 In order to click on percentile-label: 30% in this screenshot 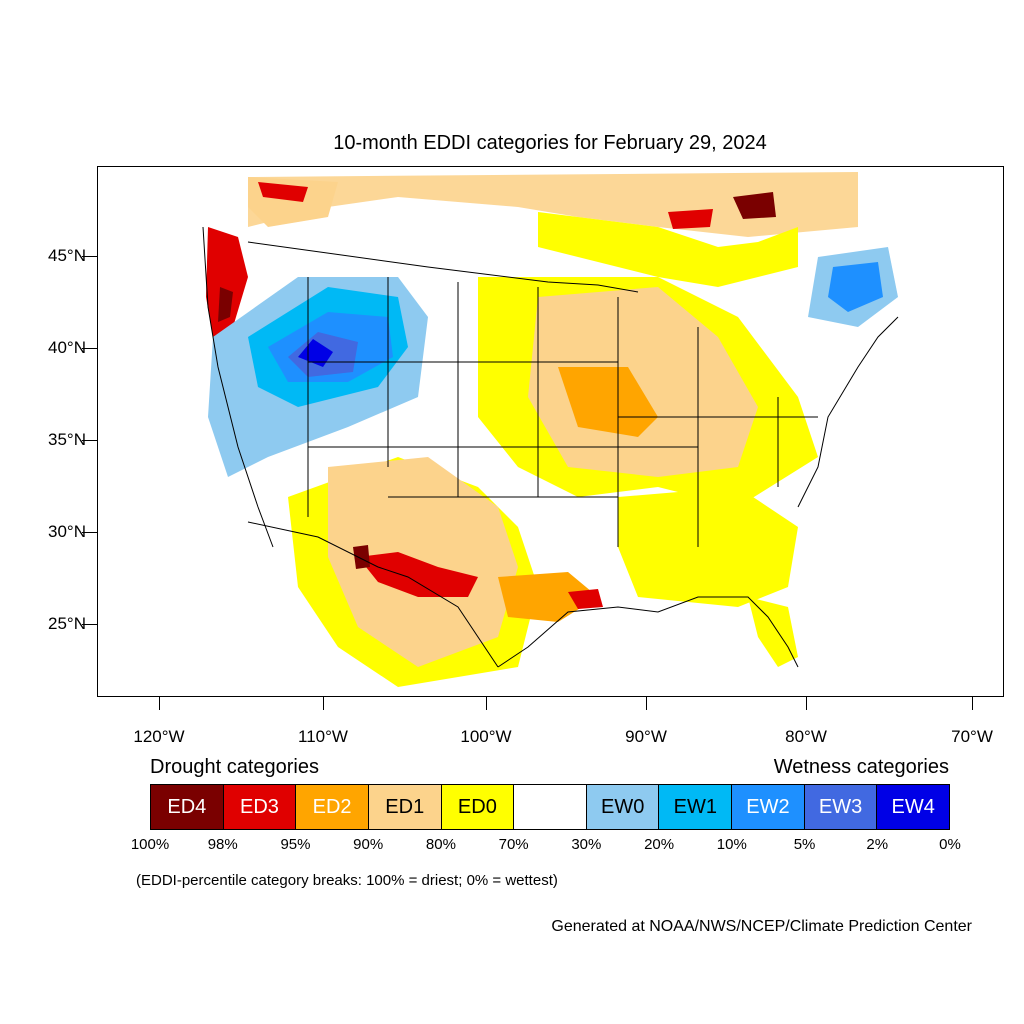, I will do `click(586, 844)`.